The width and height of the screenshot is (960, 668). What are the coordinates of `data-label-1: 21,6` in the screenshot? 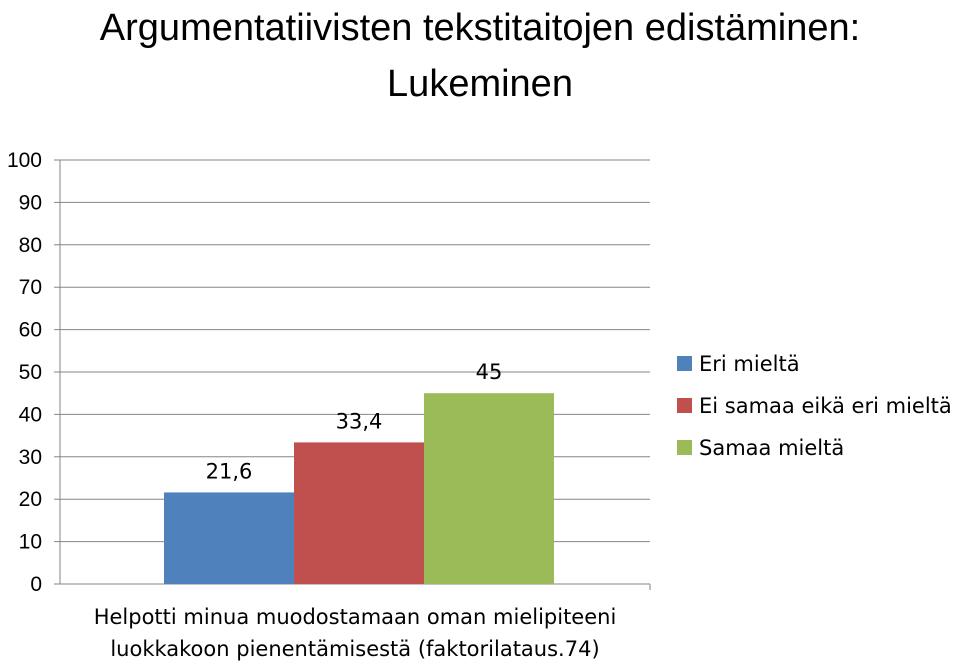 It's located at (229, 471).